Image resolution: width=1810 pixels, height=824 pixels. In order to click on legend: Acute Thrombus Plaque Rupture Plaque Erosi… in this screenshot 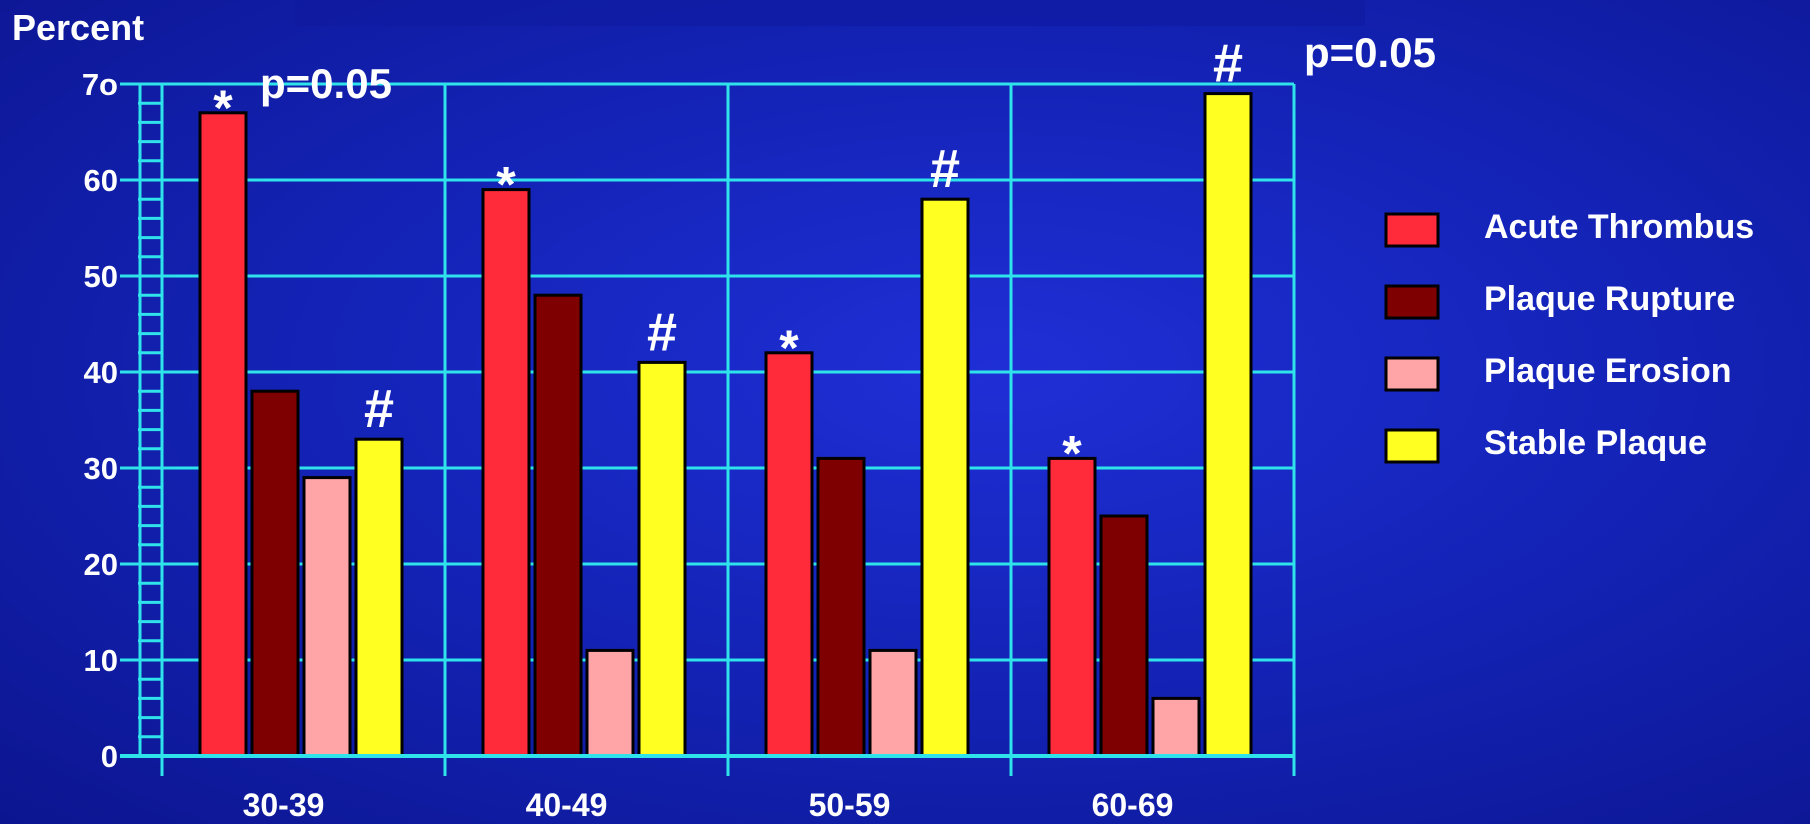, I will do `click(1569, 336)`.